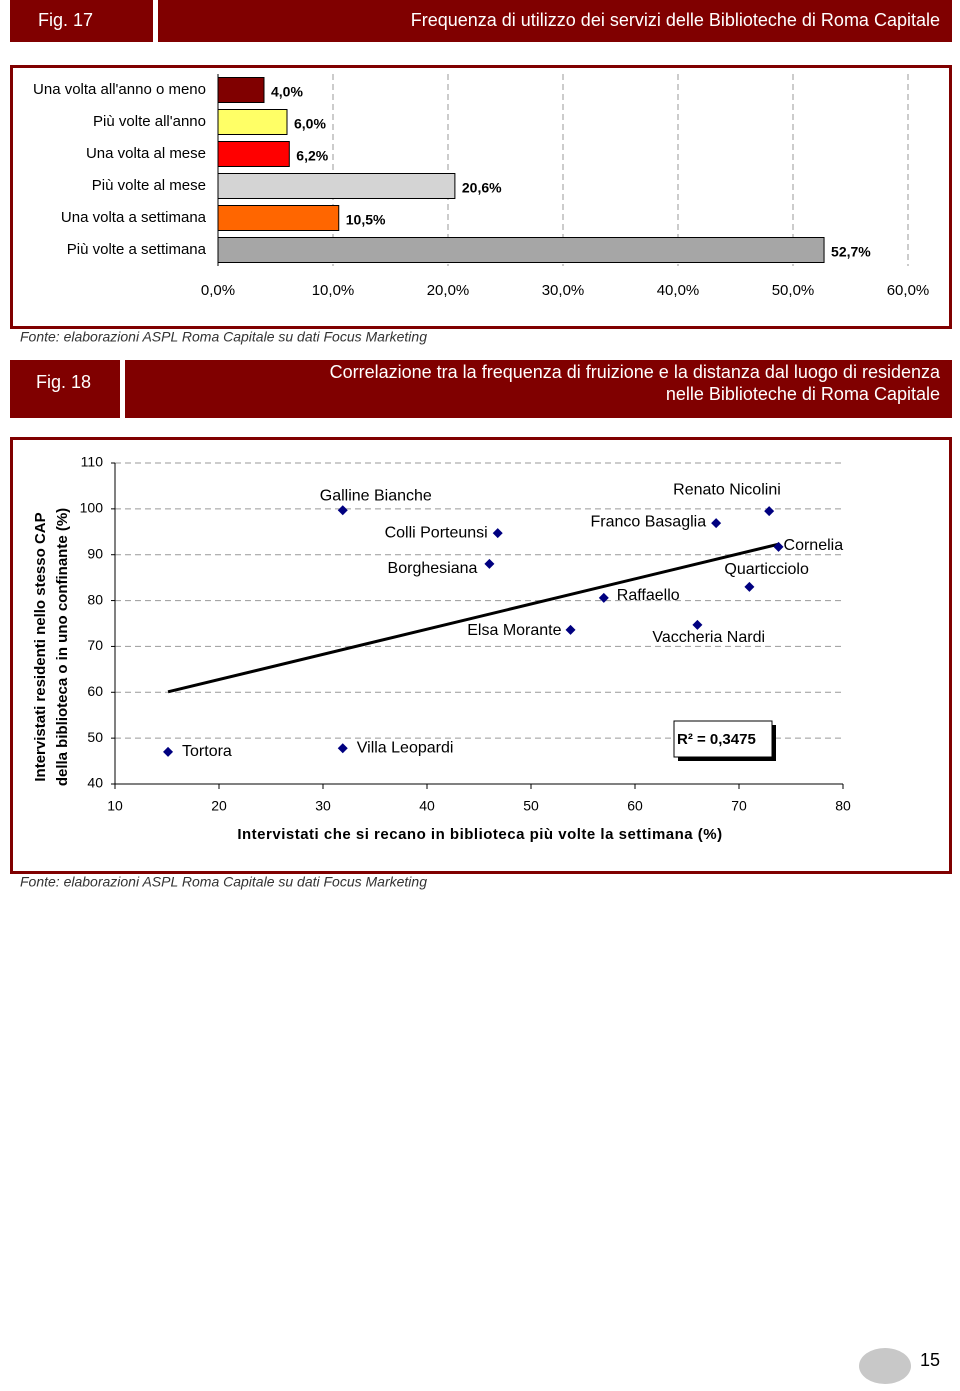 The image size is (960, 1391). What do you see at coordinates (482, 188) in the screenshot?
I see `value-label: 20,6%` at bounding box center [482, 188].